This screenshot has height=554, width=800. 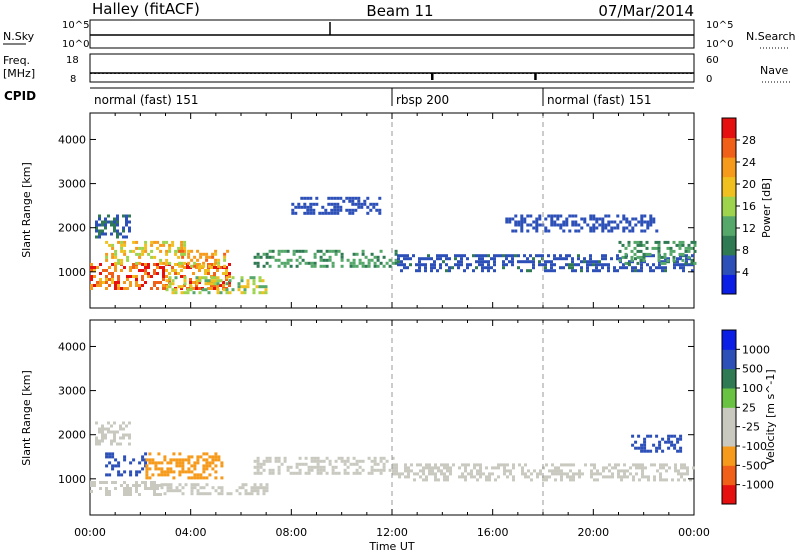 What do you see at coordinates (392, 68) in the screenshot?
I see `freq-panel-frame` at bounding box center [392, 68].